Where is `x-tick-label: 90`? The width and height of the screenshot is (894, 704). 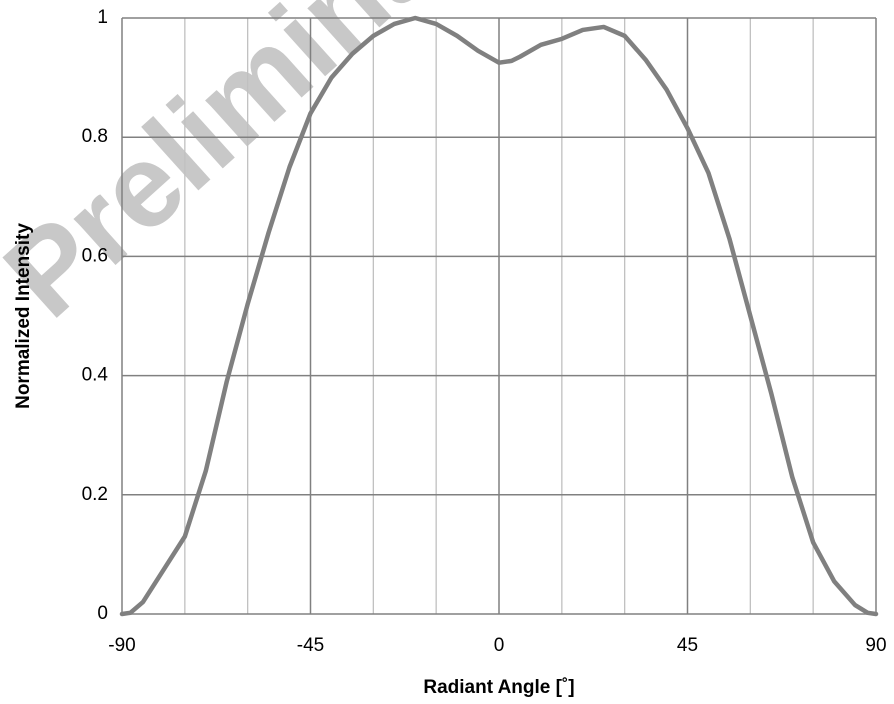 x-tick-label: 90 is located at coordinates (875, 645).